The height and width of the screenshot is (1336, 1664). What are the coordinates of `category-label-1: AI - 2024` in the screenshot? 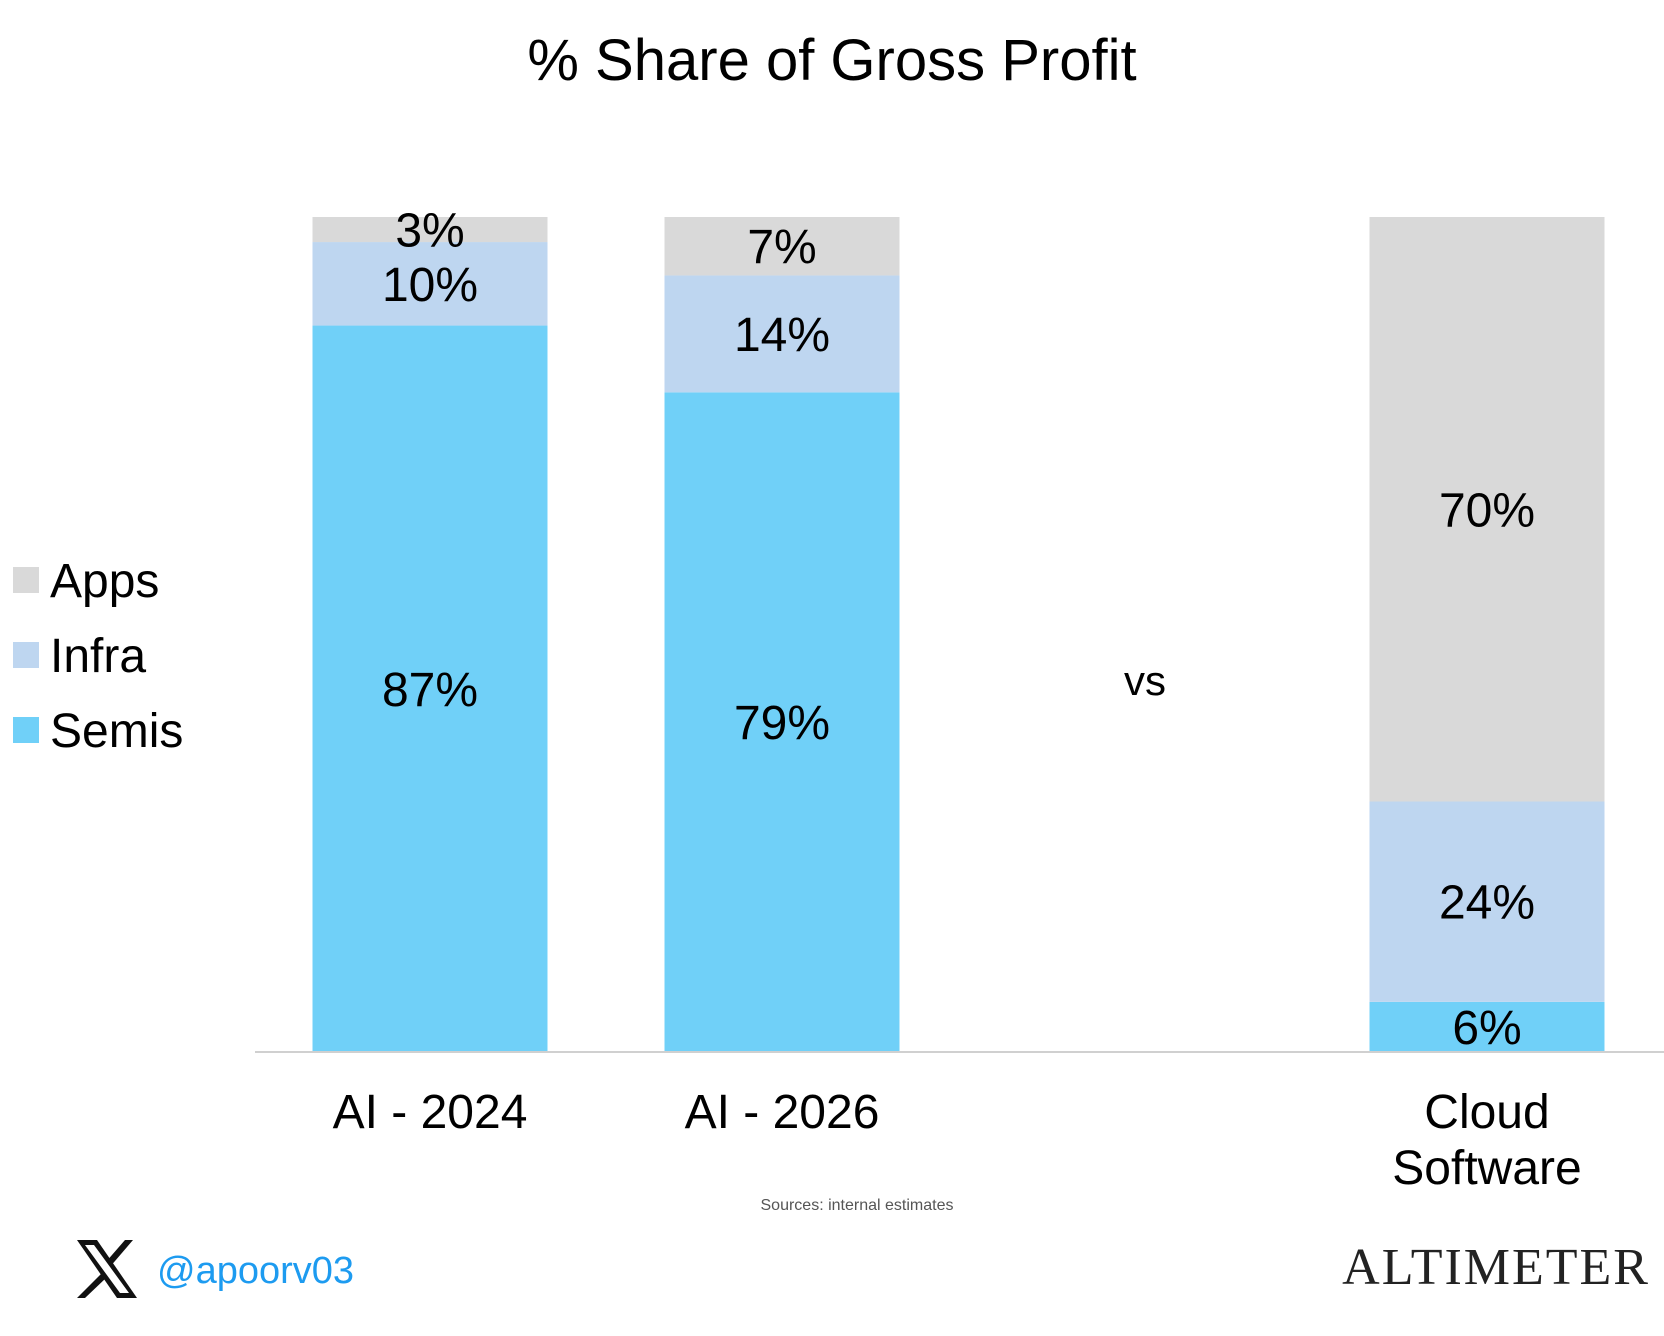 It's located at (430, 1112).